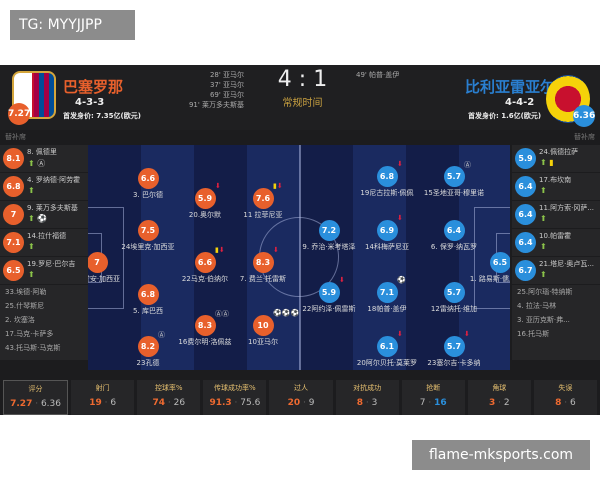 This screenshot has height=480, width=600. What do you see at coordinates (44, 271) in the screenshot?
I see `bench-player: 6.5 19.罗尼·巴尔吉 ⬆` at bounding box center [44, 271].